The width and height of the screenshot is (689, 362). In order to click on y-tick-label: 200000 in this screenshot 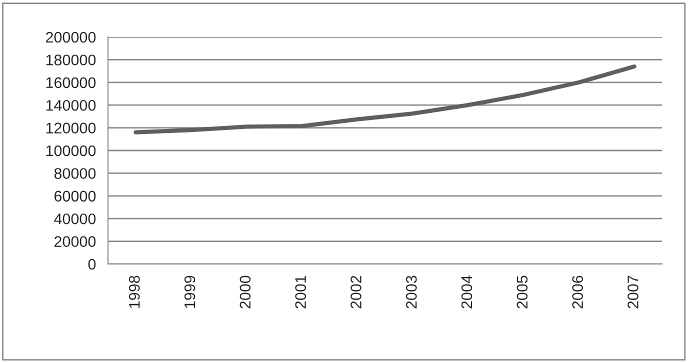, I will do `click(71, 37)`.